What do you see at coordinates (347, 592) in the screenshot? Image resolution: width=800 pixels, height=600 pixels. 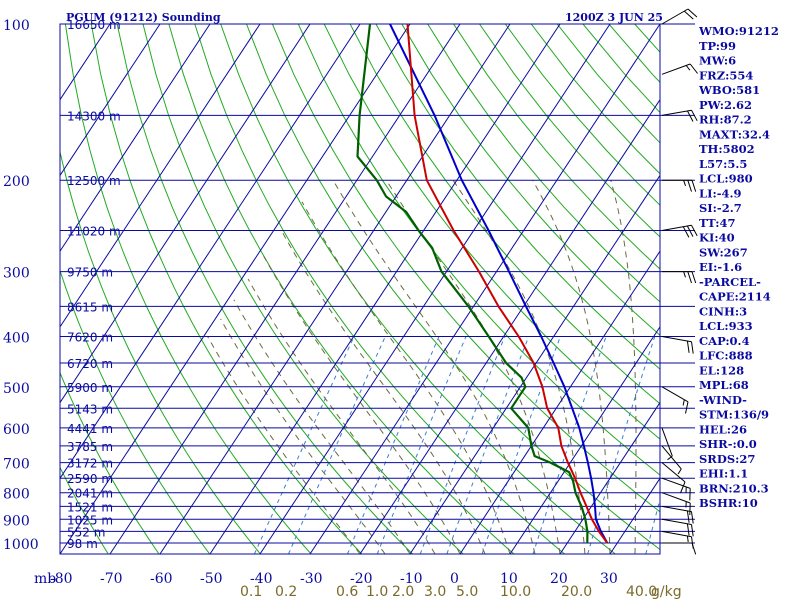 I see `mixing-ratio-label: 0.6` at bounding box center [347, 592].